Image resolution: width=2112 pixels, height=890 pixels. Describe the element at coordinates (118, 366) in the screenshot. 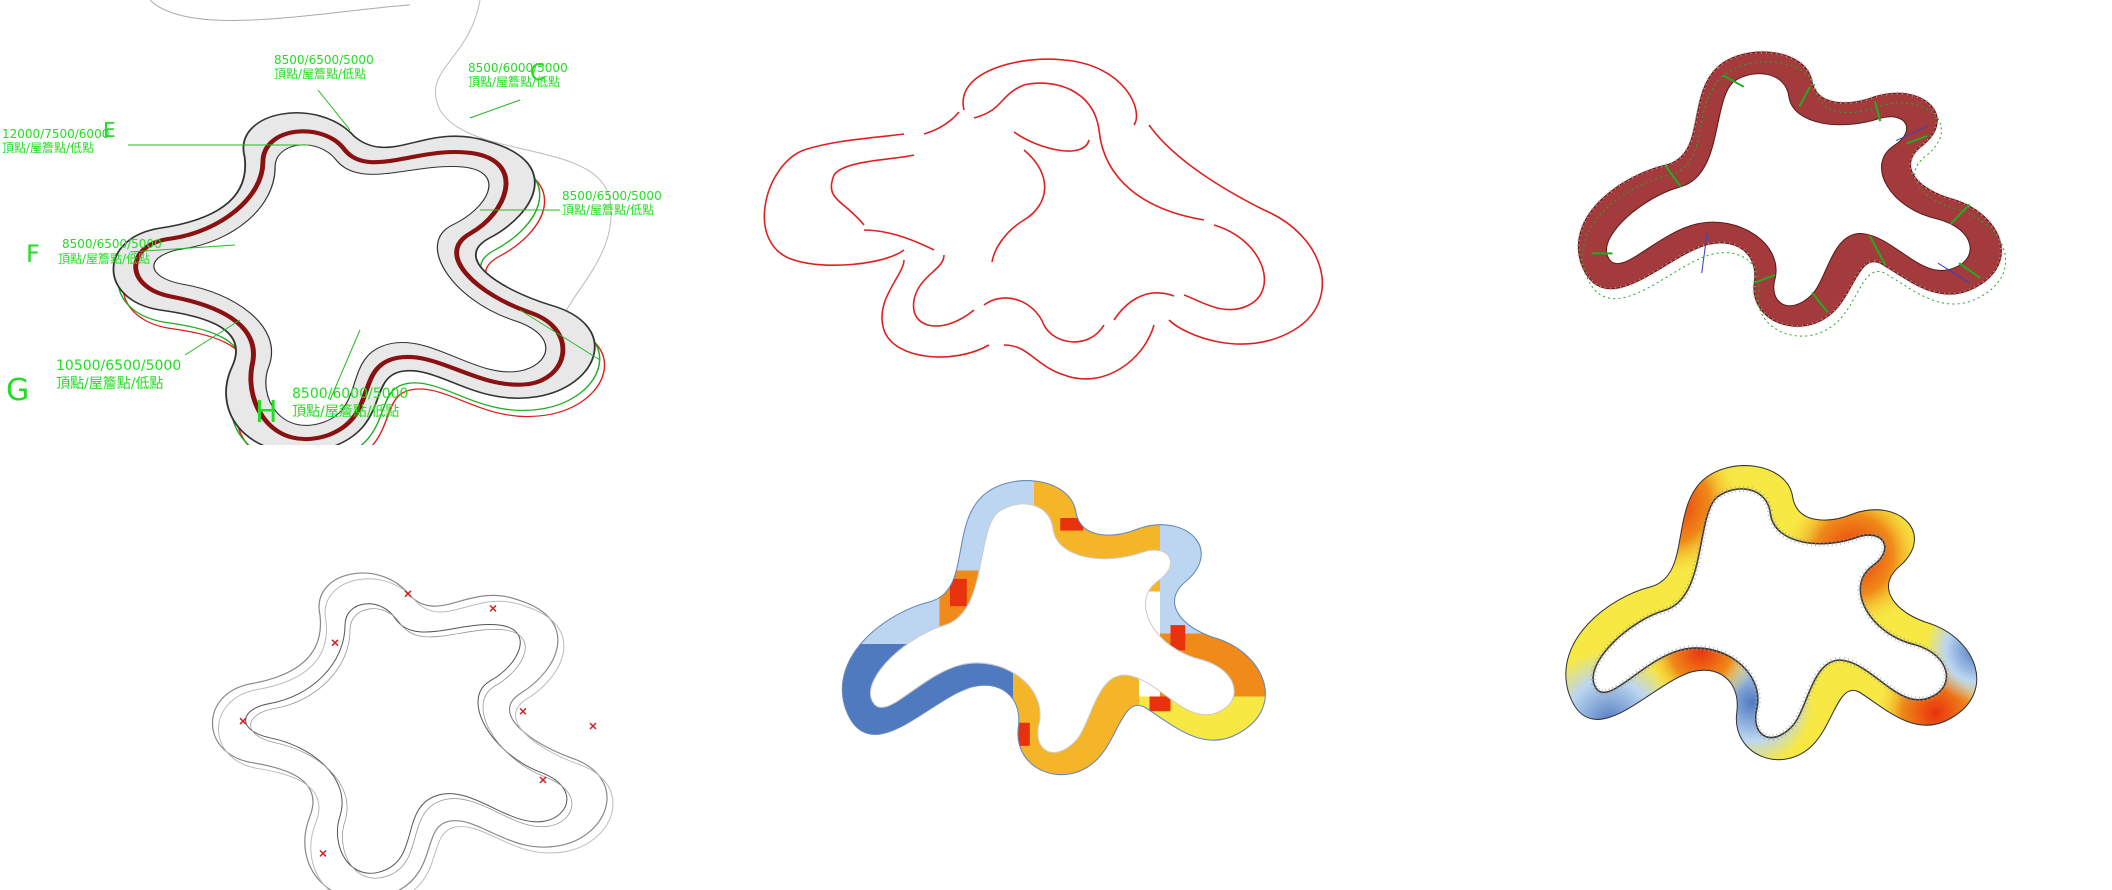

I see `annotation-values: 10500/6500/5000` at that location.